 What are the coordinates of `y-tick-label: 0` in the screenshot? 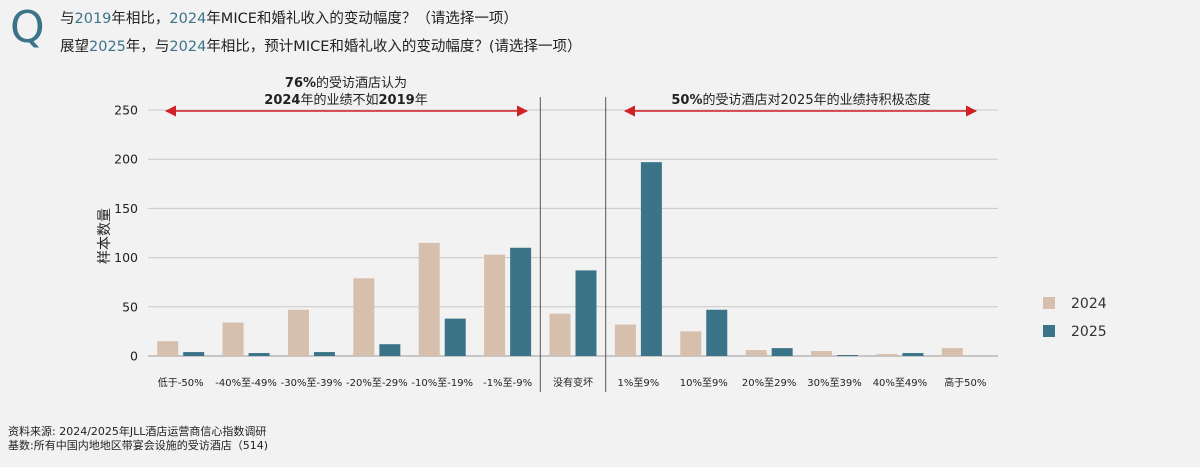 It's located at (134, 356).